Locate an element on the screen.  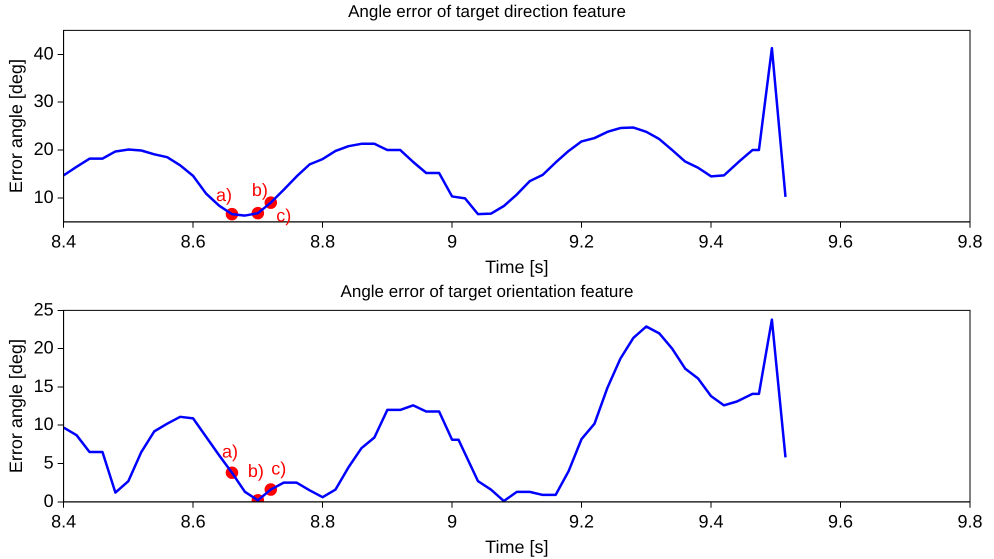
chart-title: Angle error of target direction feature is located at coordinates (487, 11).